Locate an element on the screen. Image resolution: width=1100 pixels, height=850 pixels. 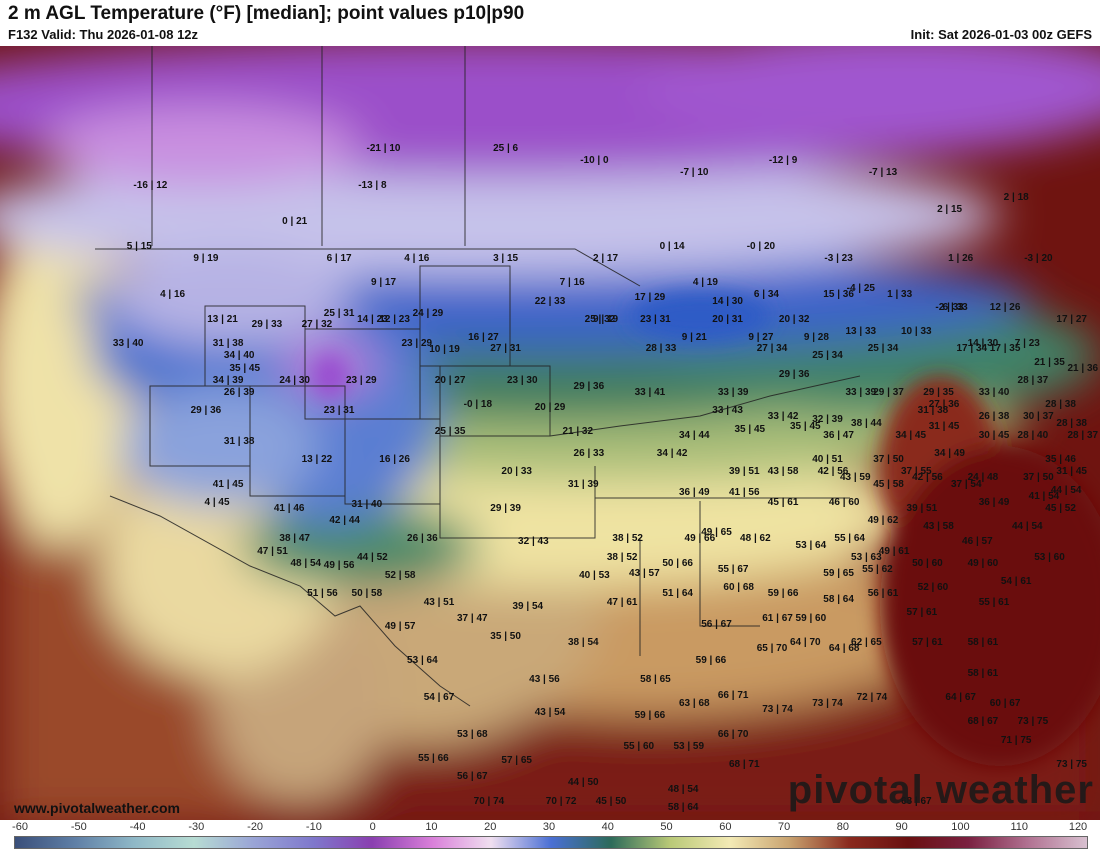
valid-time: F132 Valid: Thu 2026-01-08 12z is located at coordinates (103, 34).